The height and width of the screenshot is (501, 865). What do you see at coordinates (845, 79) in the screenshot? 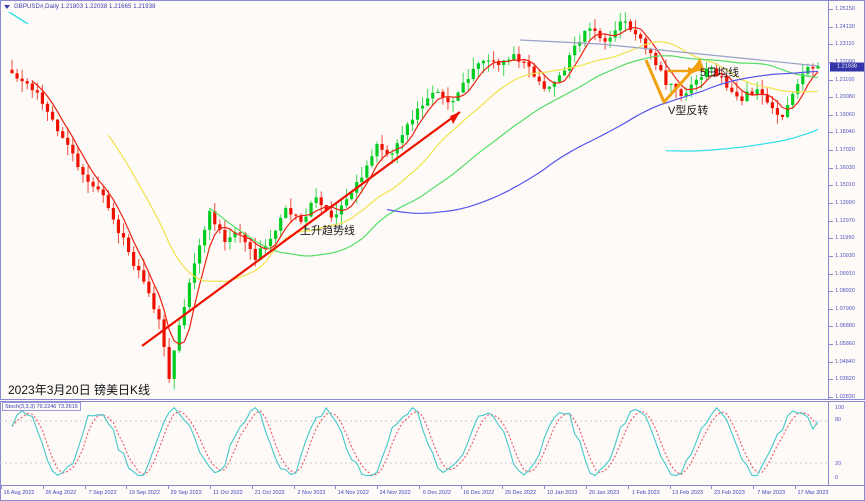
I see `price-tick-label: 1.21100` at bounding box center [845, 79].